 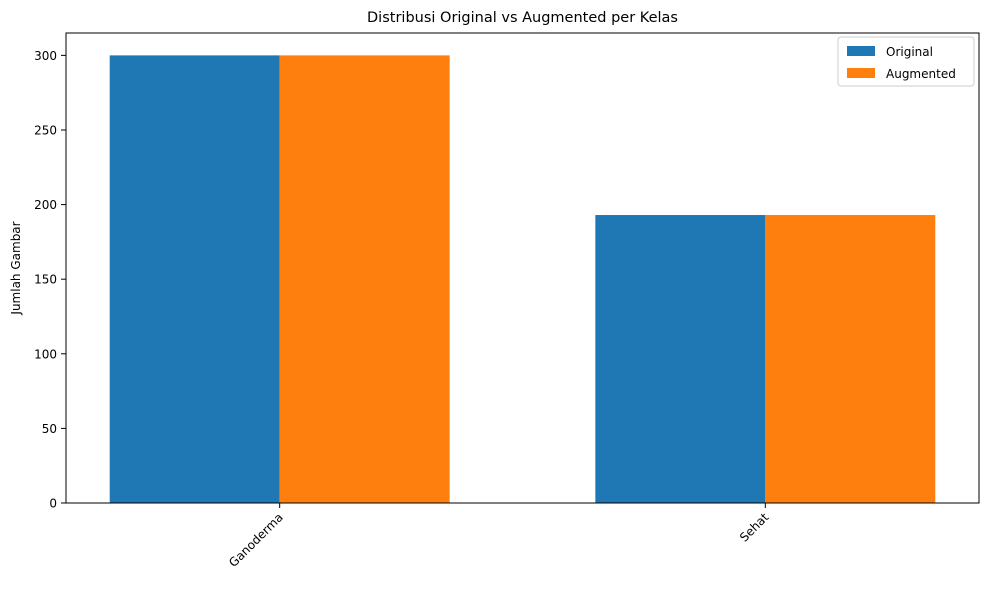 I want to click on y-tick-label: 300, so click(x=45, y=56).